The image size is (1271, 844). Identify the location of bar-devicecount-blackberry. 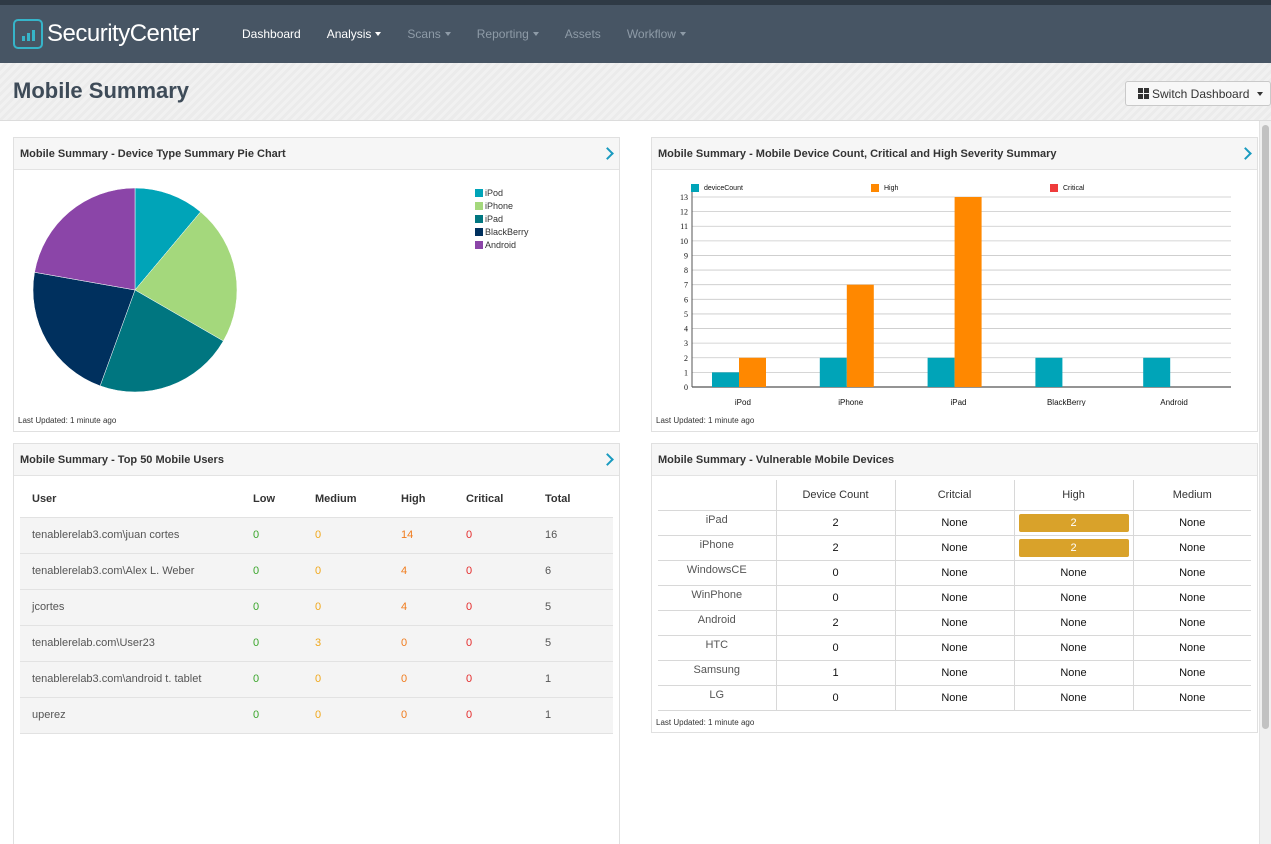
(1049, 372).